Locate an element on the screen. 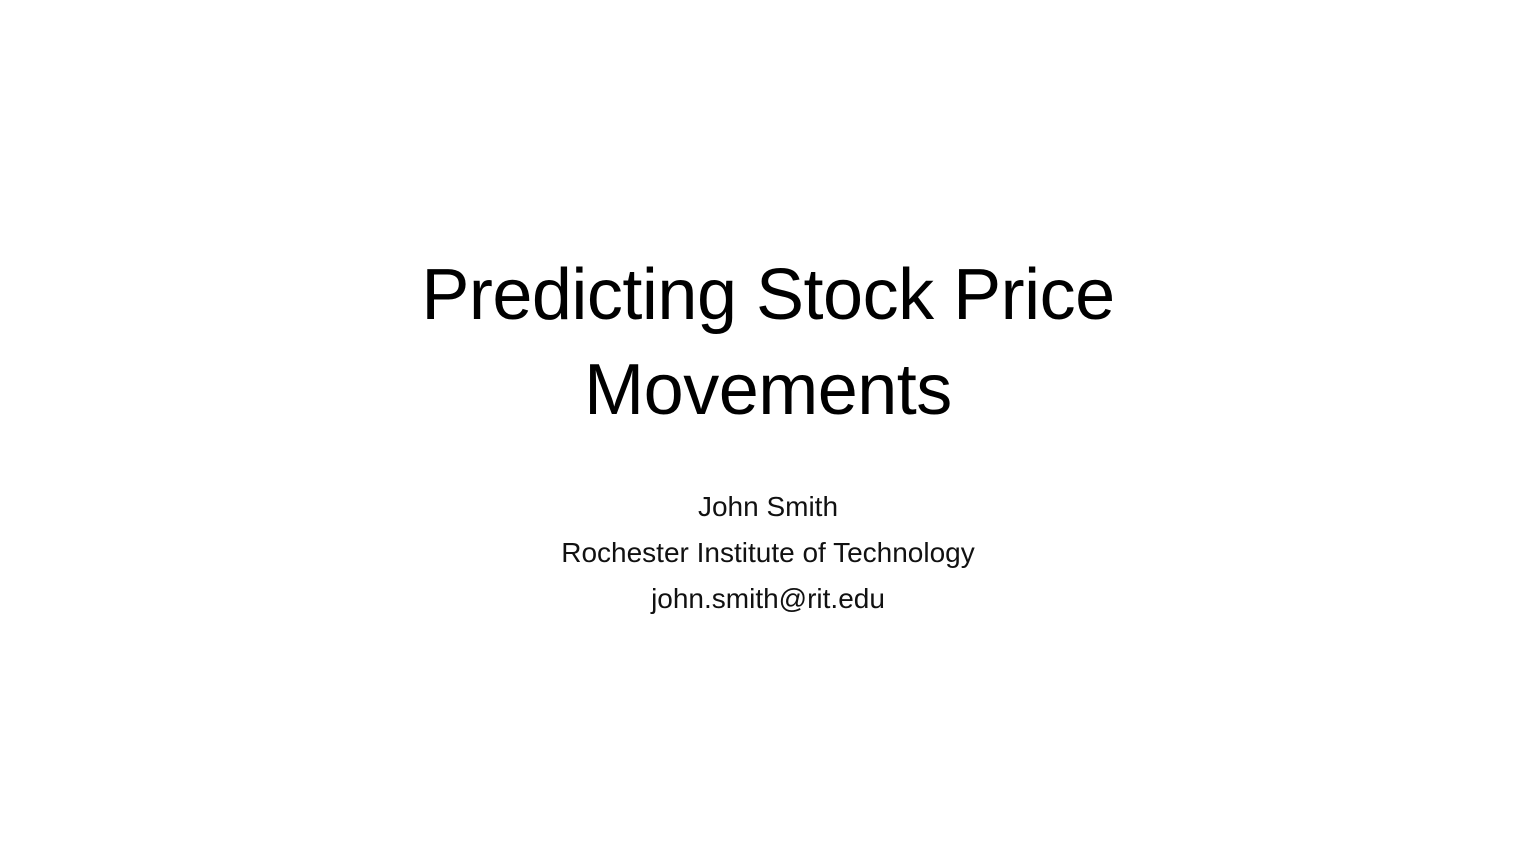 The image size is (1536, 864). slide-title-line-2: Movements is located at coordinates (768, 390).